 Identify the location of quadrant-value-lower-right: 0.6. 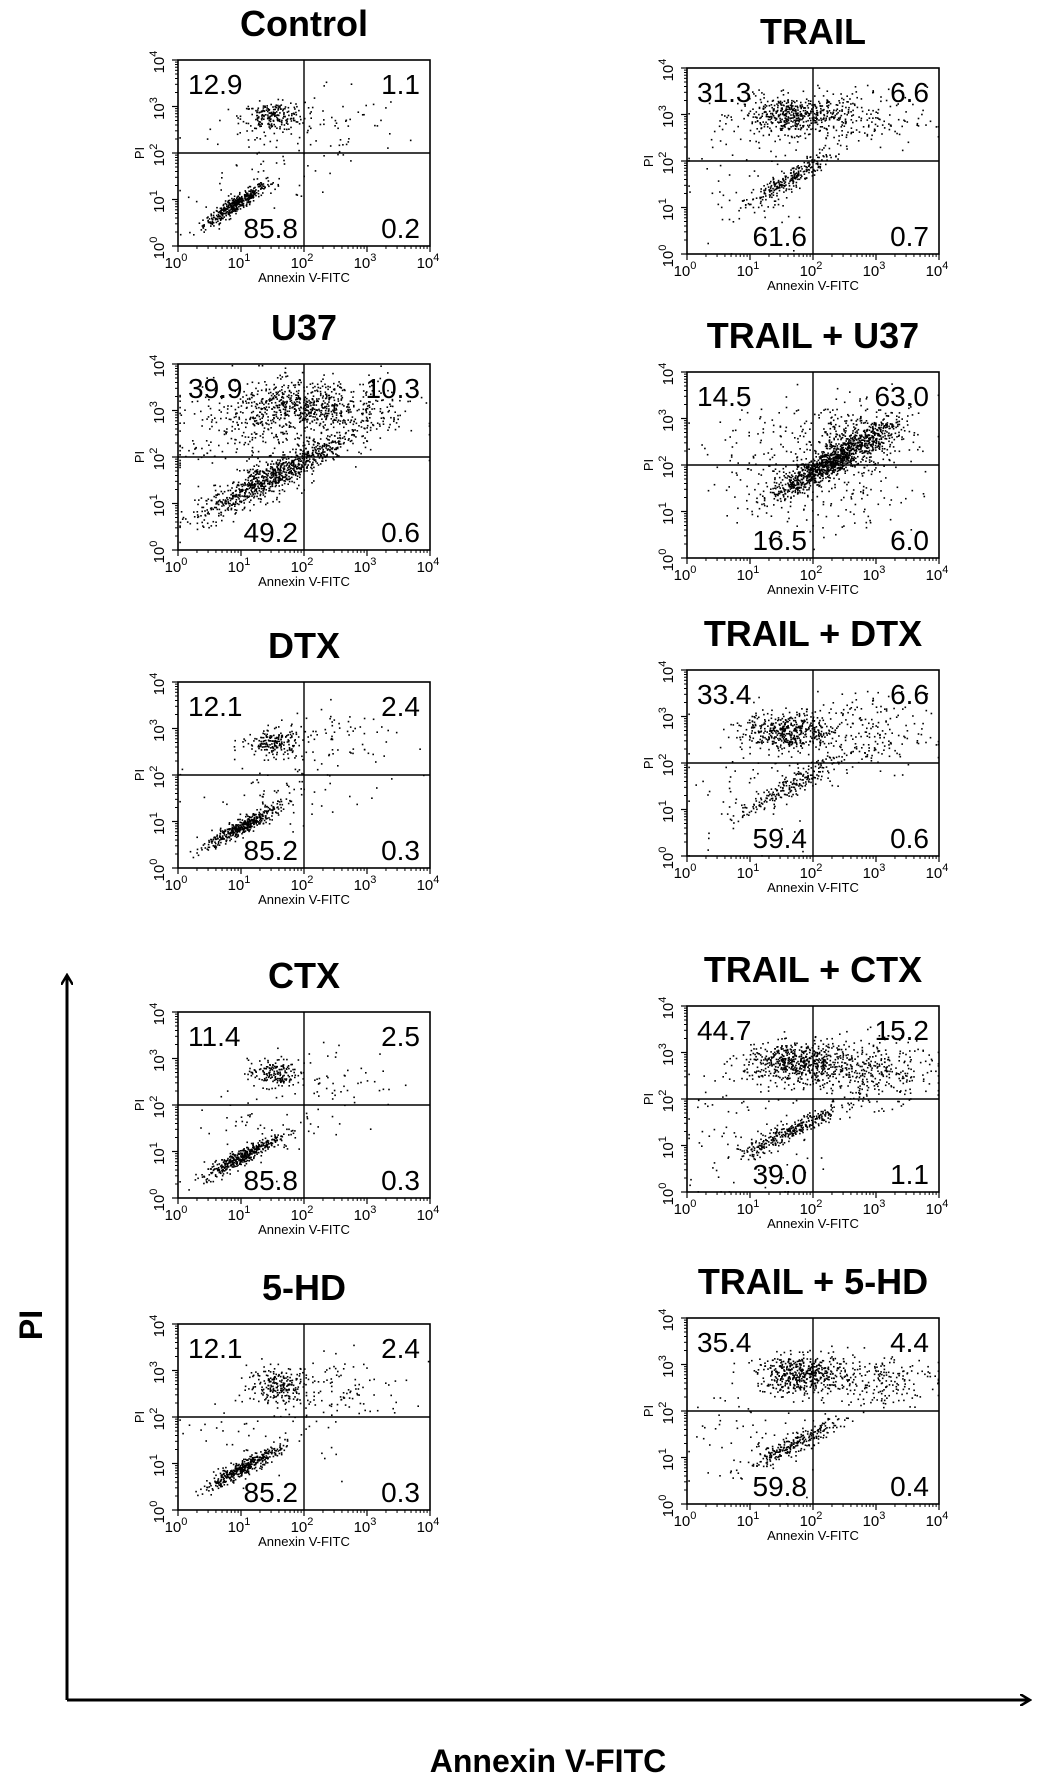
(400, 532).